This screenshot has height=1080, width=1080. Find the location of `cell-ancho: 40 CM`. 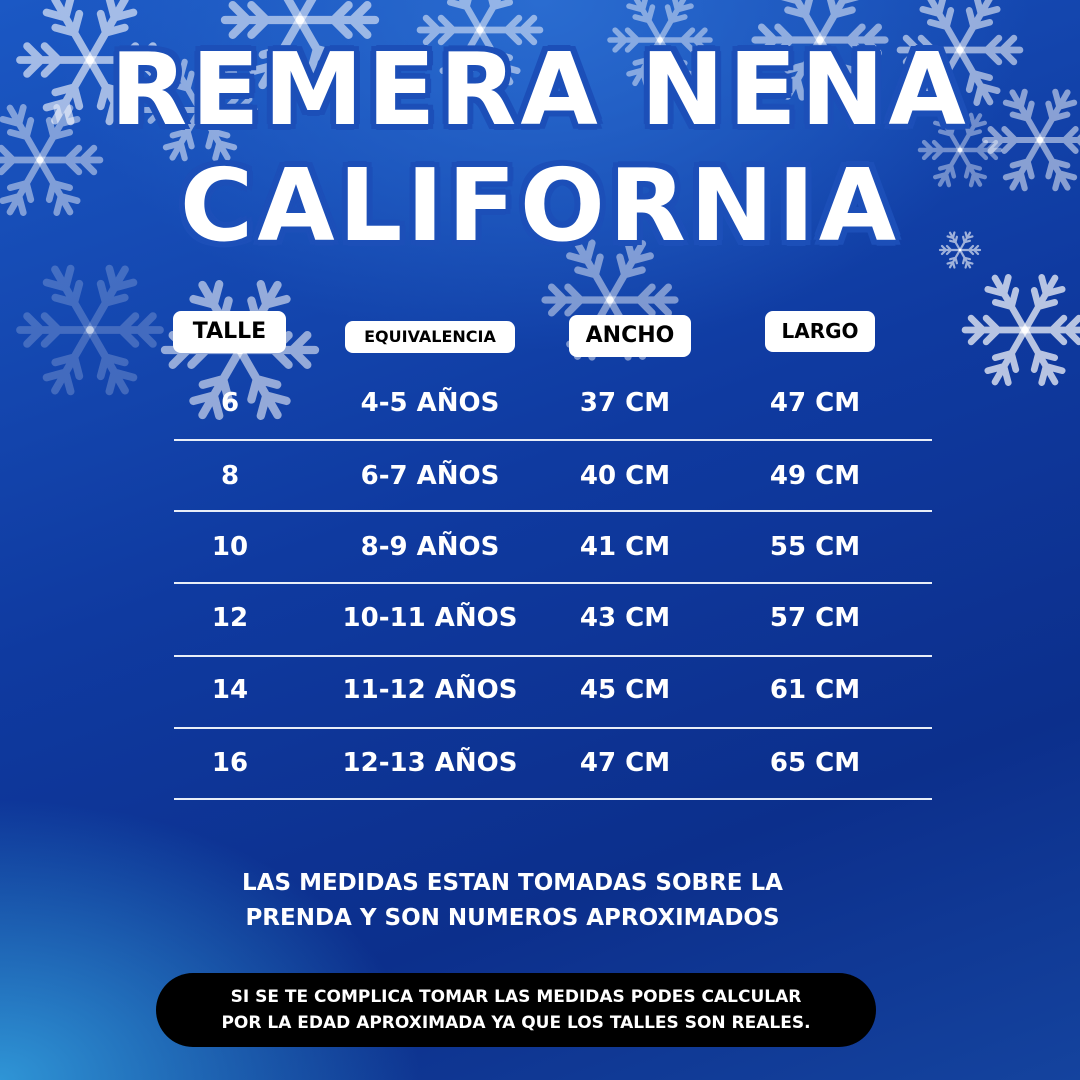

cell-ancho: 40 CM is located at coordinates (625, 476).